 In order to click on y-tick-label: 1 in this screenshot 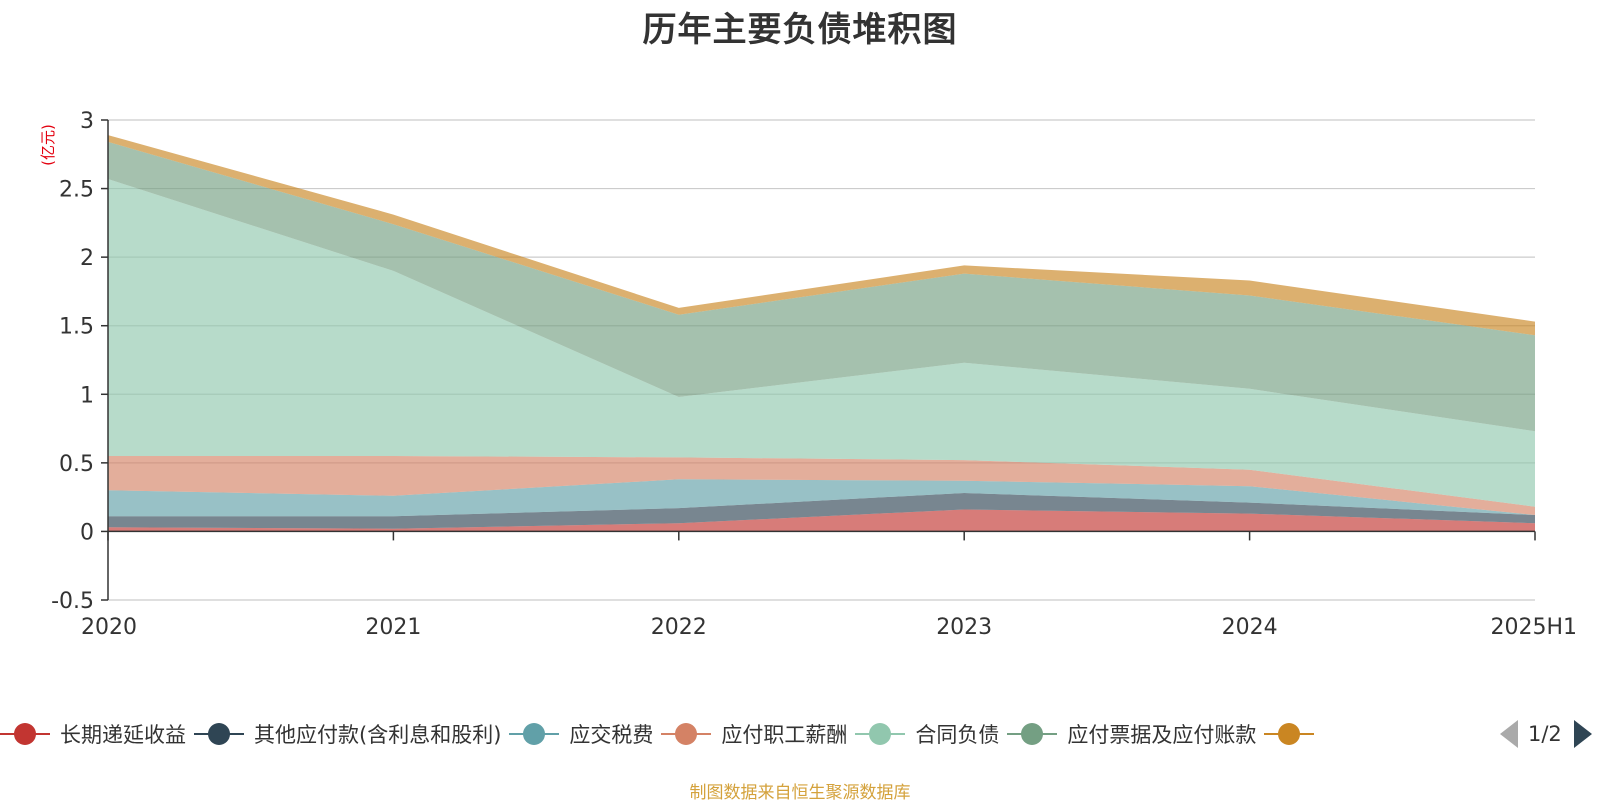, I will do `click(87, 395)`.